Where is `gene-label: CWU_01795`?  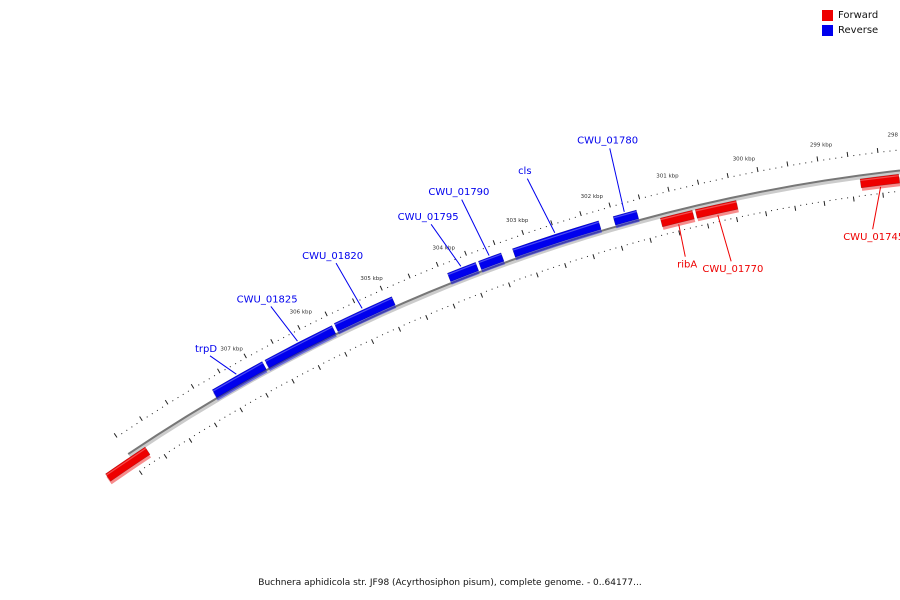
gene-label: CWU_01795 is located at coordinates (428, 217).